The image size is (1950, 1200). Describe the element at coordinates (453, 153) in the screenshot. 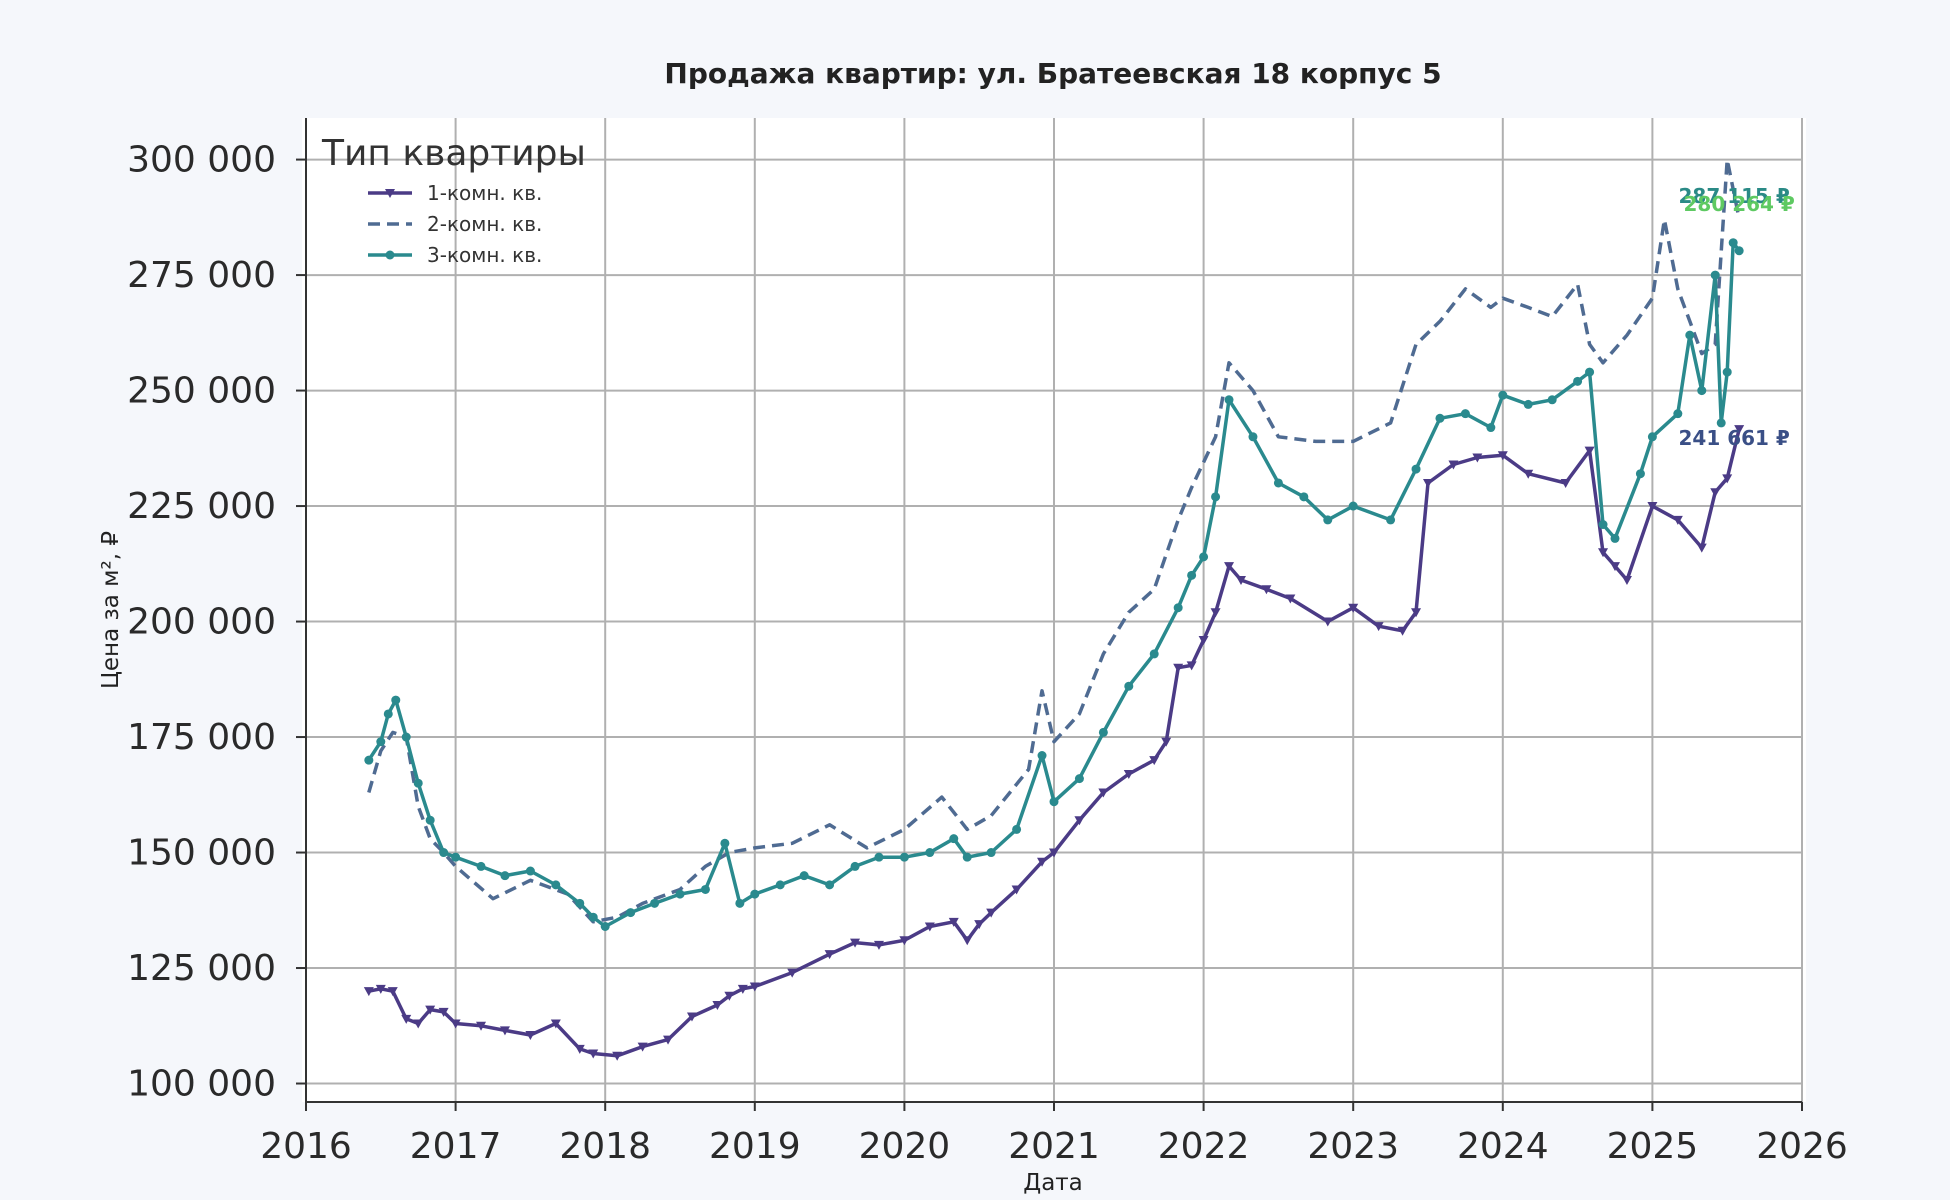

I see `legend-title: Тип квартиры` at that location.